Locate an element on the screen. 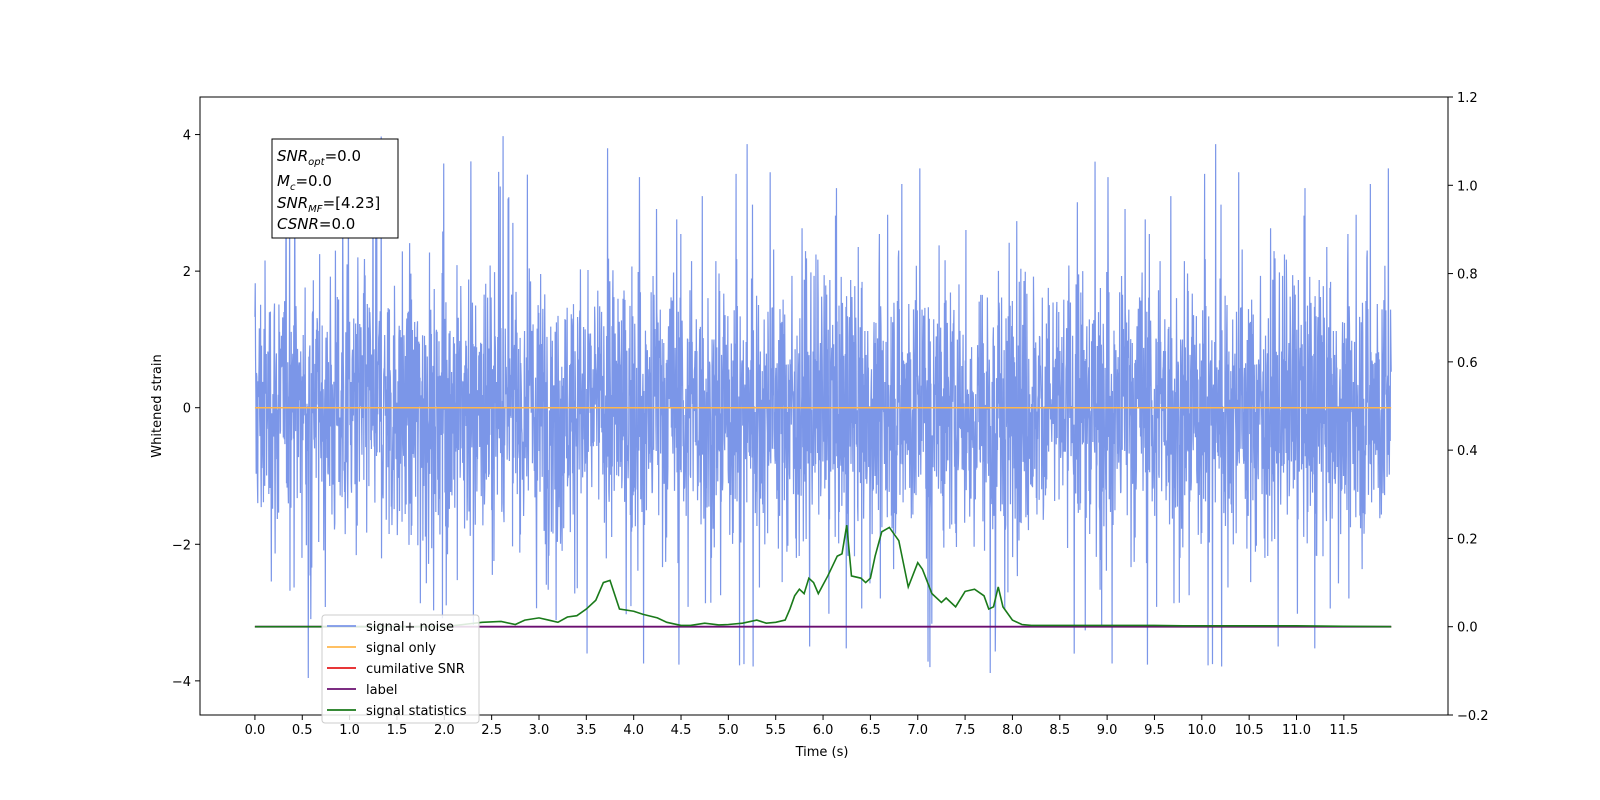  annotation-symbol: CSNR is located at coordinates (298, 224).